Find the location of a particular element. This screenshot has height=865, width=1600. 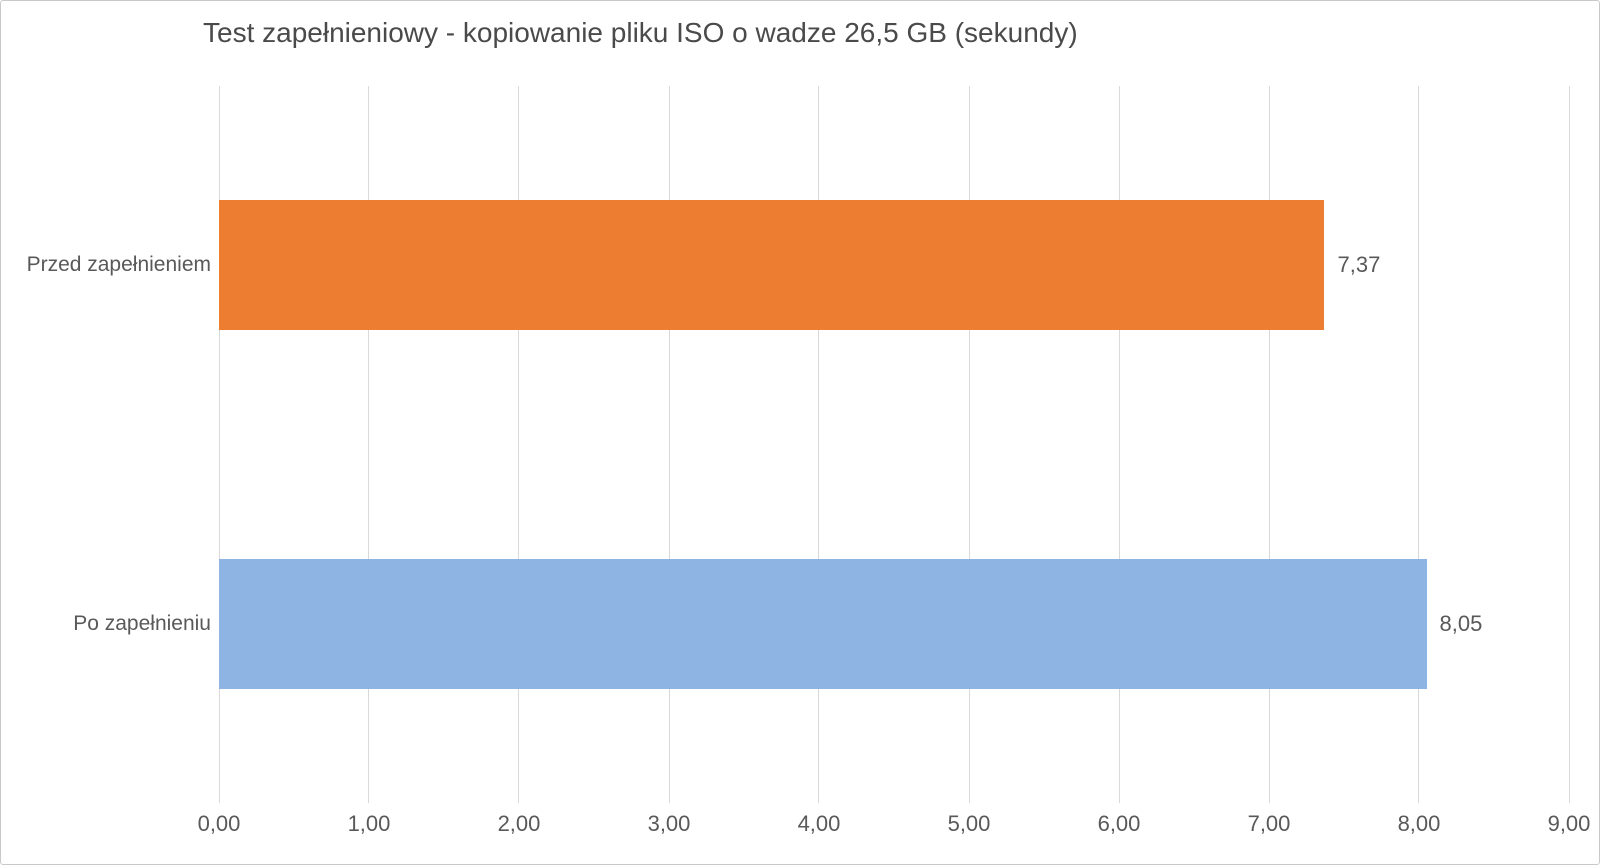

x-tick-label: 8,00 is located at coordinates (1419, 823).